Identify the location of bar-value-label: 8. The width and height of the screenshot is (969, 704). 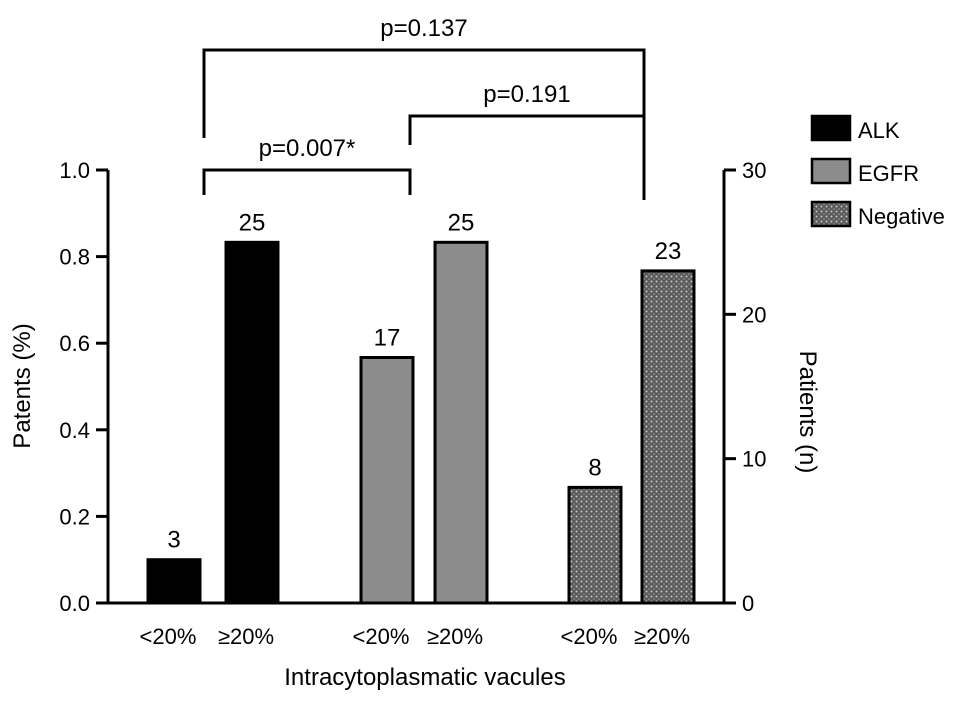
(594, 467).